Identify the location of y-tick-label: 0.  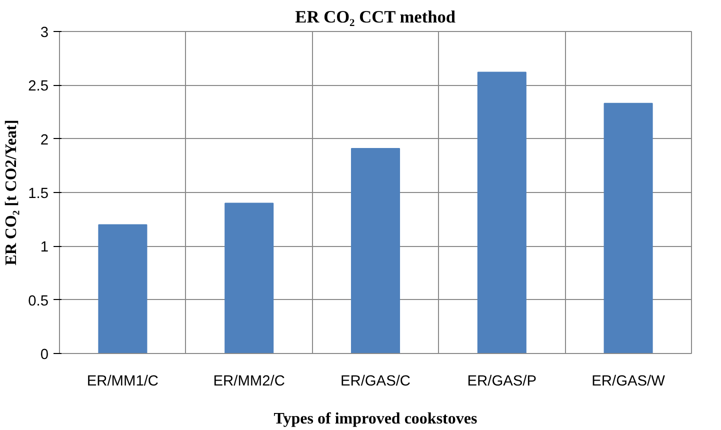
(44, 355).